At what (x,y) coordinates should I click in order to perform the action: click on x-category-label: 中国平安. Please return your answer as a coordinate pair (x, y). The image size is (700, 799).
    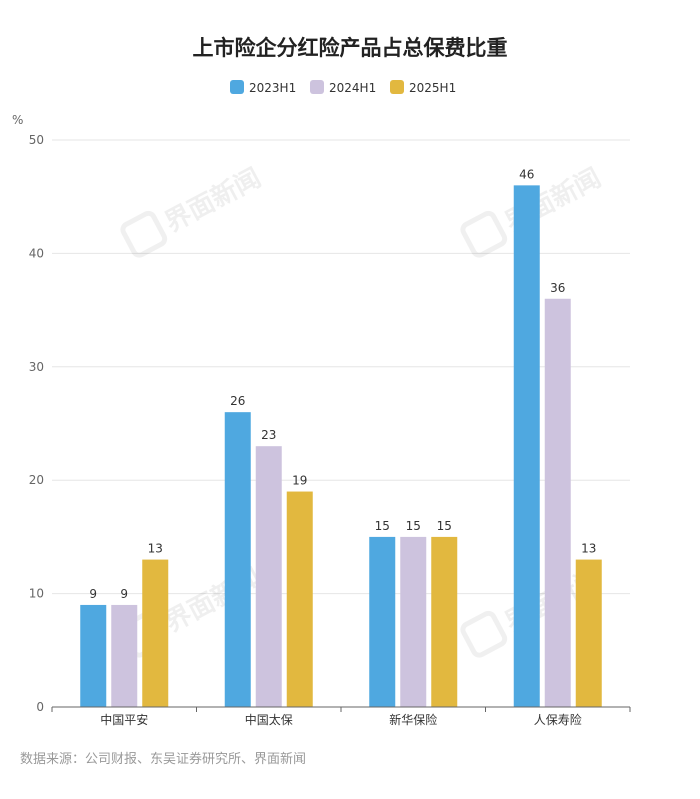
    Looking at the image, I should click on (124, 719).